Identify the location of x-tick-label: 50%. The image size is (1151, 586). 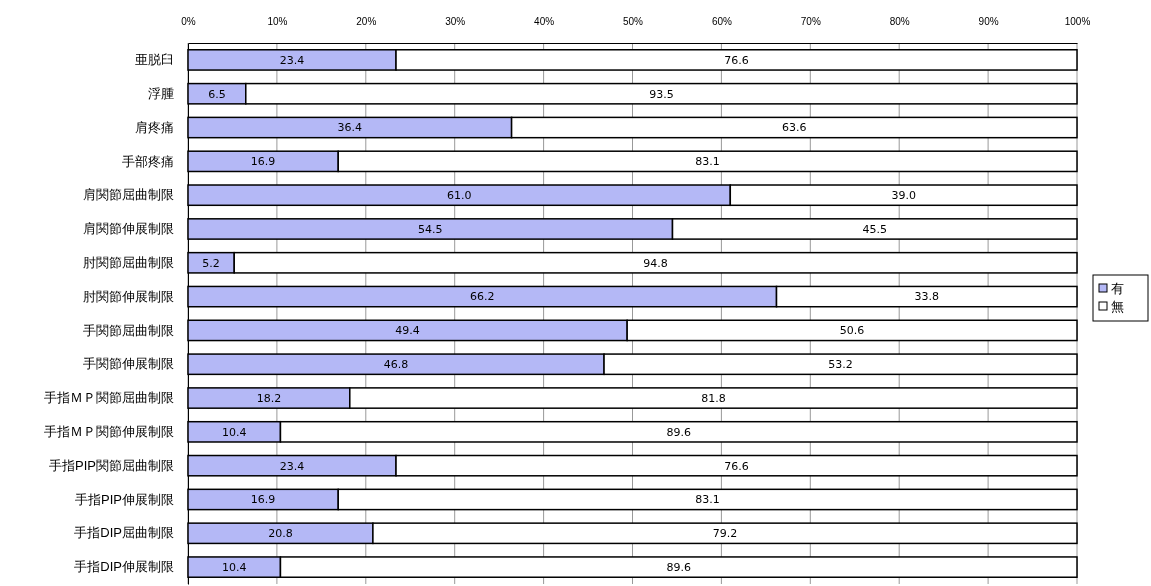
(633, 21).